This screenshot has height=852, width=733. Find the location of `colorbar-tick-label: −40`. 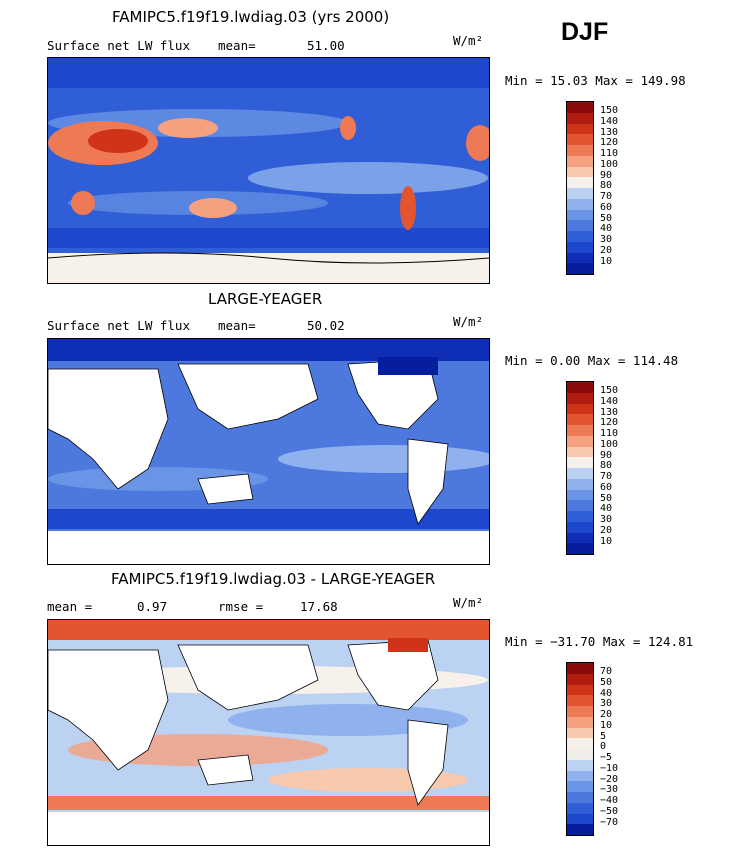

colorbar-tick-label: −40 is located at coordinates (609, 800).